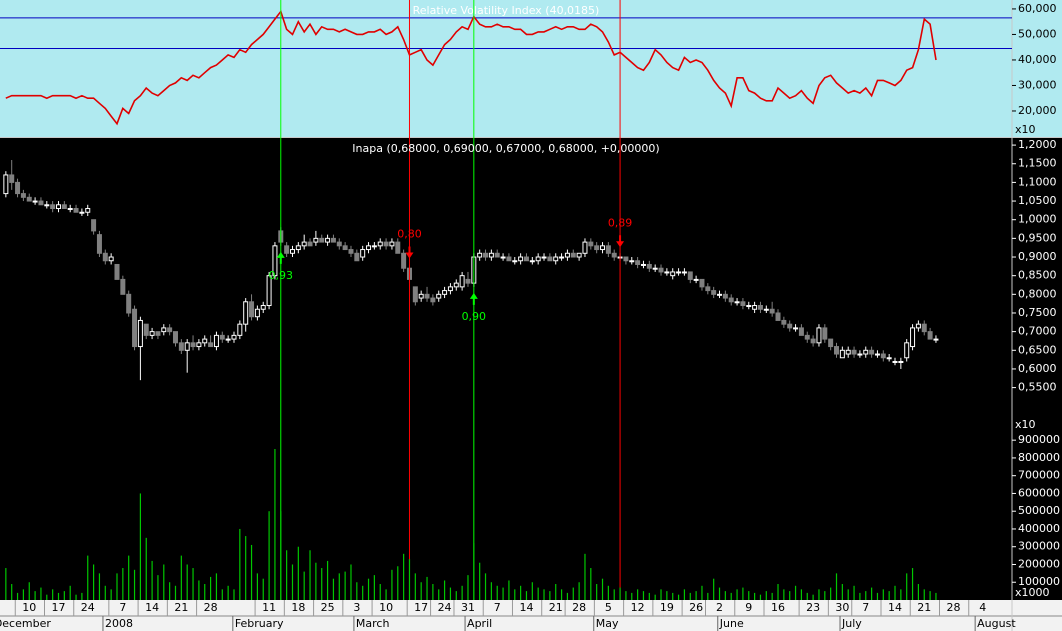  Describe the element at coordinates (1037, 8) in the screenshot. I see `y-tick-label: 60,000` at that location.